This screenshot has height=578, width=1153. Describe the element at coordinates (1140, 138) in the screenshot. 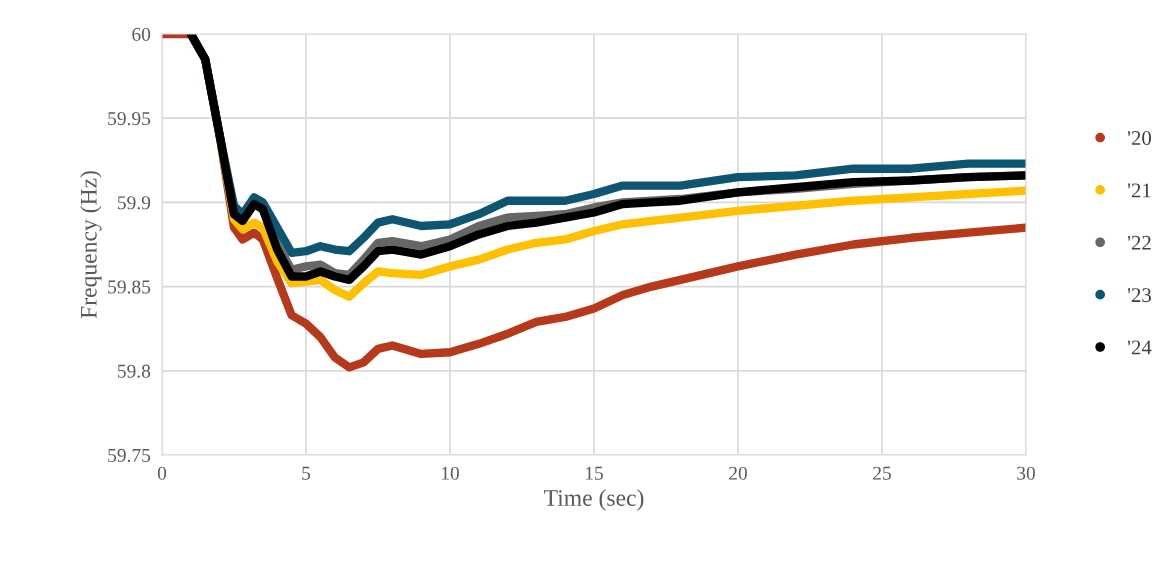

I see `legend-label: '20` at that location.